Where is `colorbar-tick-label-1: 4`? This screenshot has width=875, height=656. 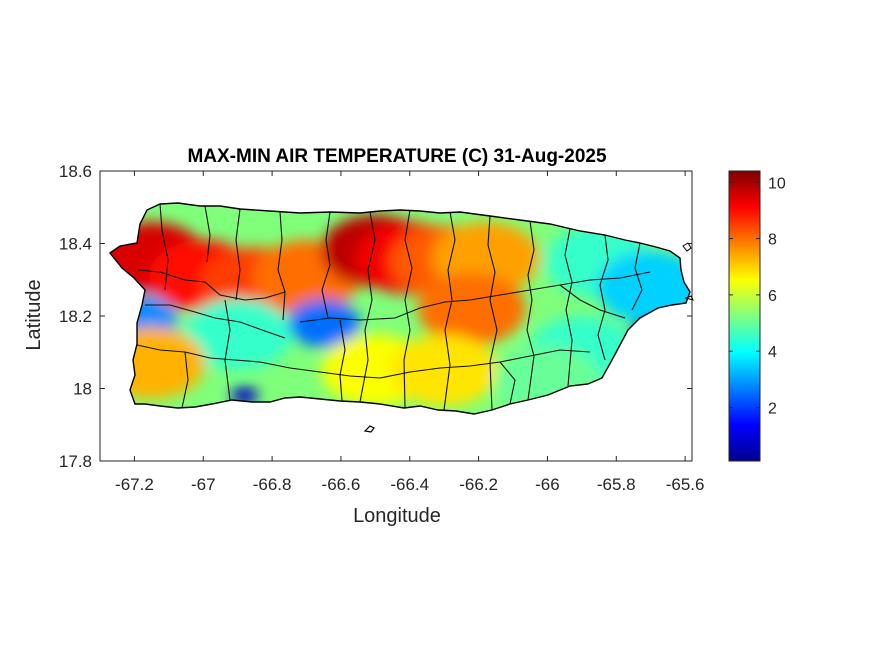
colorbar-tick-label-1: 4 is located at coordinates (772, 352).